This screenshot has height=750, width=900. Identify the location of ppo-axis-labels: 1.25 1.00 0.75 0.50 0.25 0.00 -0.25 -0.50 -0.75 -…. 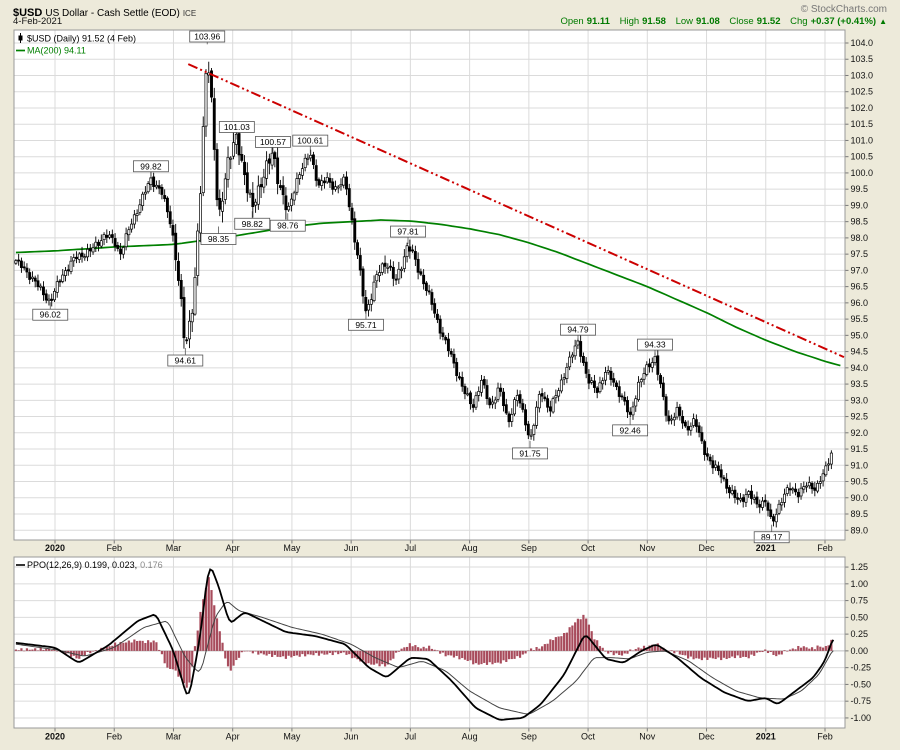
(861, 642).